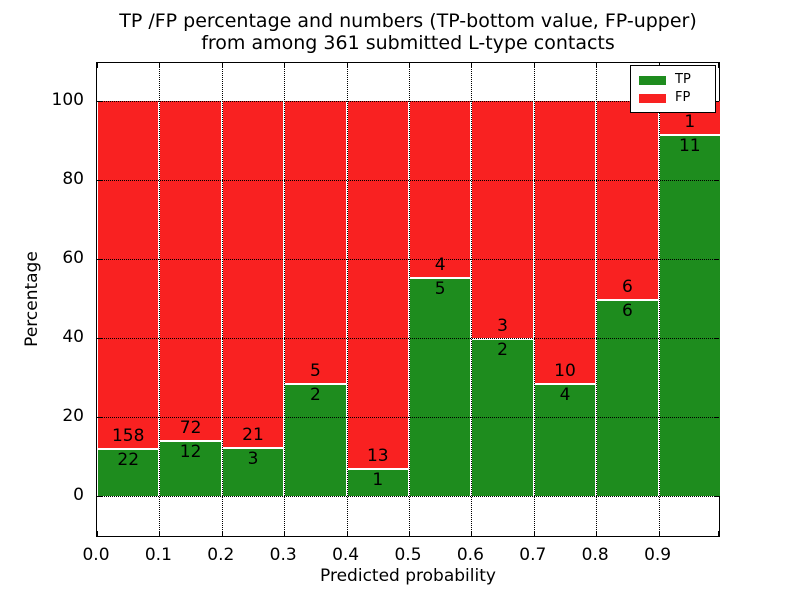 This screenshot has height=600, width=800. I want to click on y-tick-label: 100, so click(67, 100).